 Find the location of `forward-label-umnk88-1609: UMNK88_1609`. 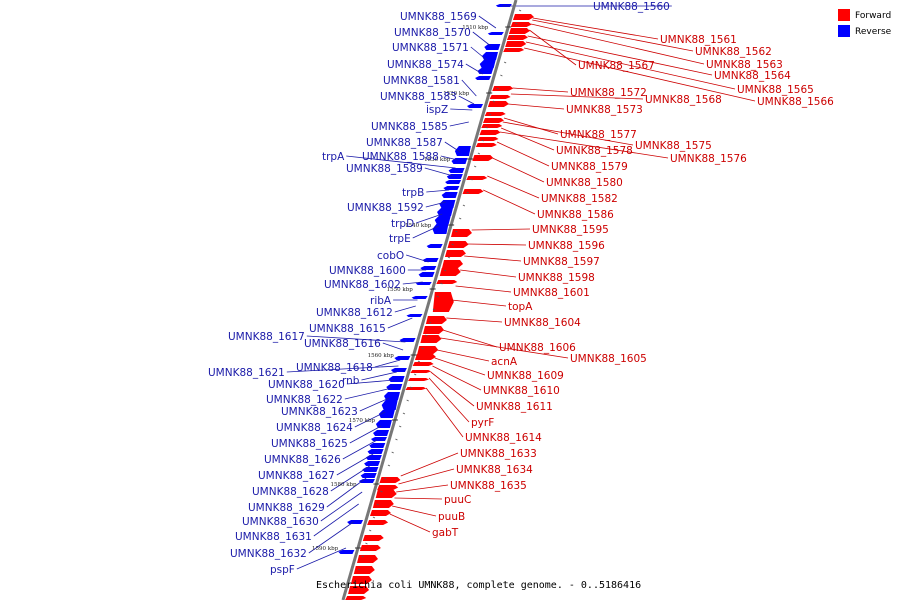

forward-label-umnk88-1609: UMNK88_1609 is located at coordinates (525, 376).